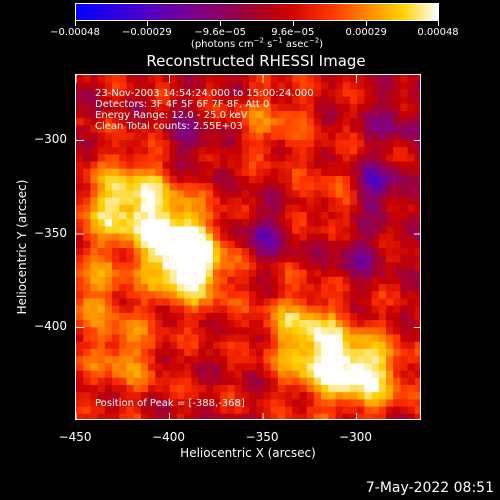 The width and height of the screenshot is (500, 500). I want to click on colorbar-tick, so click(147, 23).